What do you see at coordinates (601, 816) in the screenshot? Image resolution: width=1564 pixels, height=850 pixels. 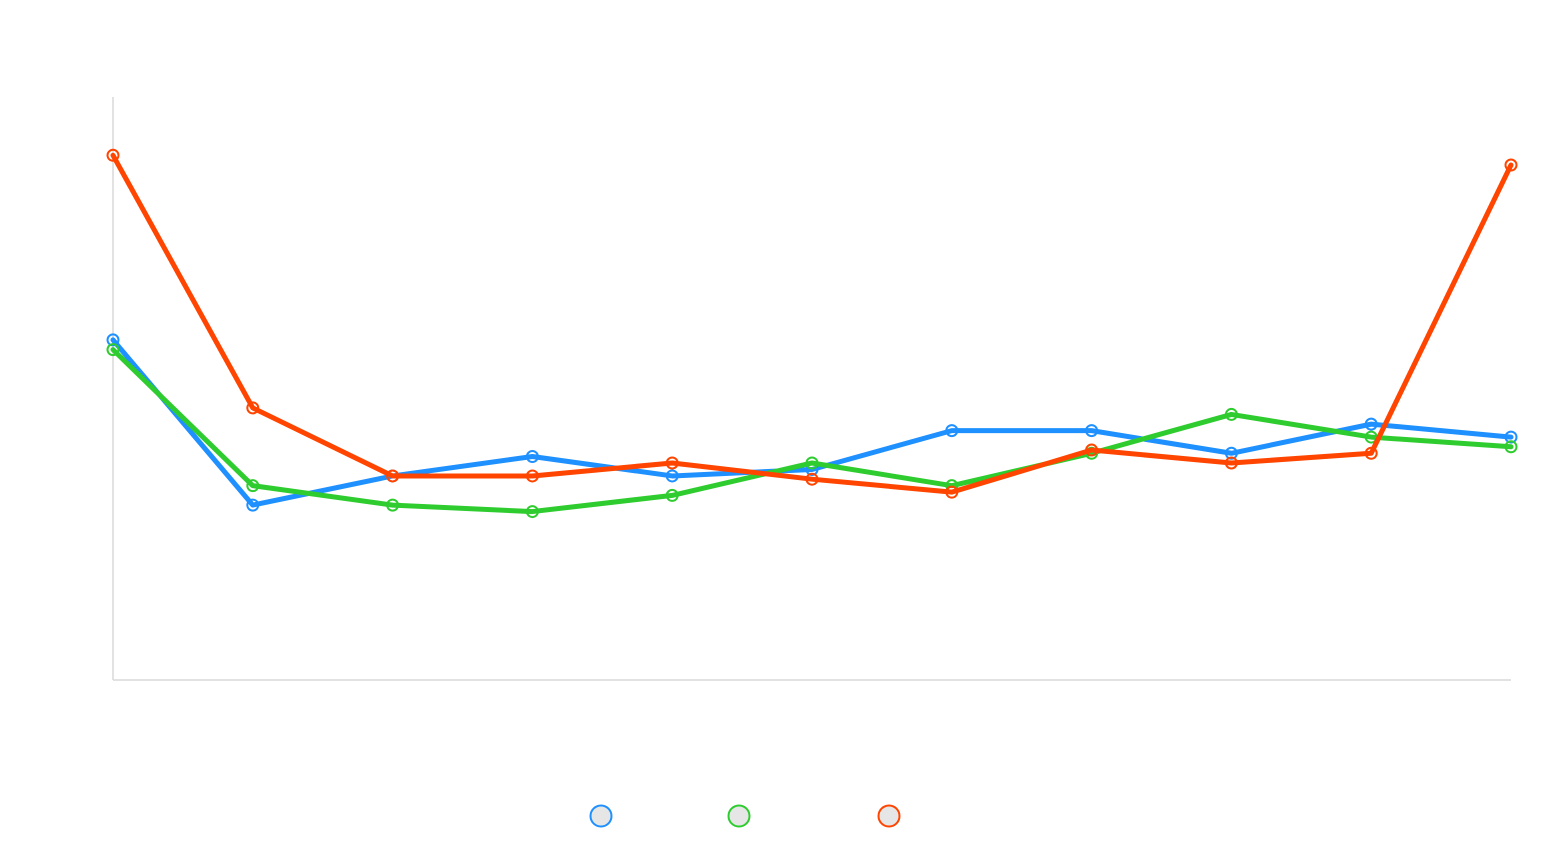 I see `legend-item-1-marker` at bounding box center [601, 816].